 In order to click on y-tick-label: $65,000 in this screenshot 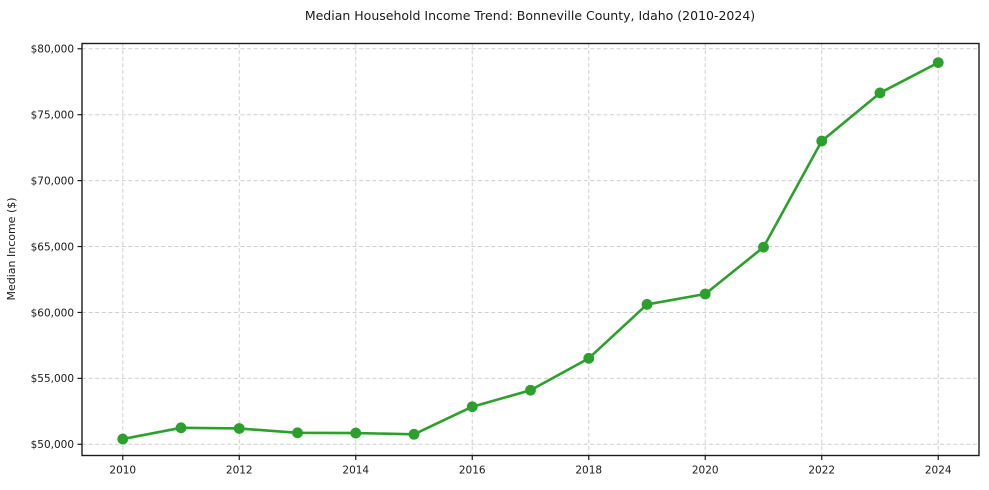, I will do `click(52, 247)`.